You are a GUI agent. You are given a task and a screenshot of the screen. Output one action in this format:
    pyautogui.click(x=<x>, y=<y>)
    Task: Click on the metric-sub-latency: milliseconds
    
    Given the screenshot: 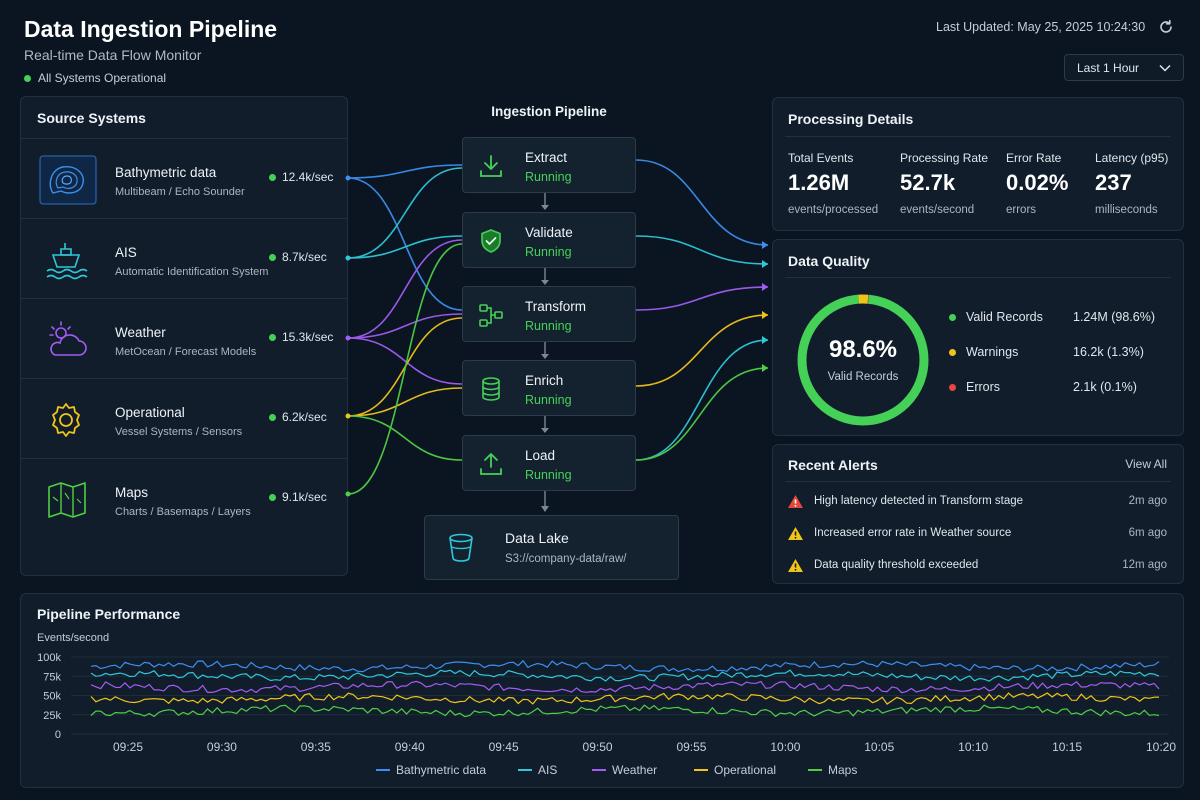 What is the action you would take?
    pyautogui.click(x=1126, y=210)
    